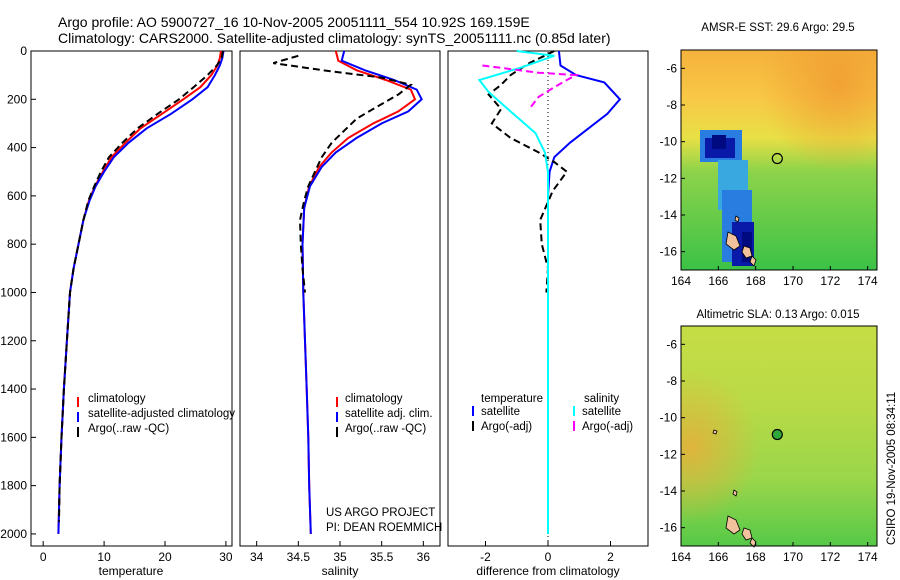 This screenshot has width=900, height=580. Describe the element at coordinates (892, 468) in the screenshot. I see `side-timestamp: CSIRO 19-Nov-2005 08:34:11` at that location.